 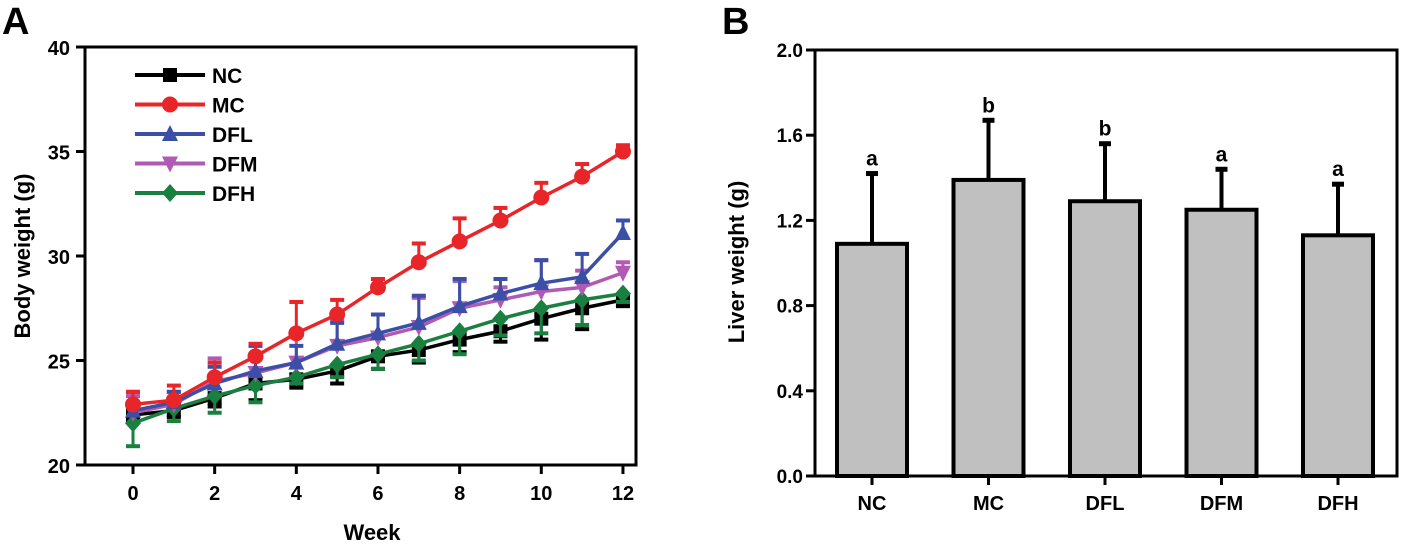 What do you see at coordinates (15, 22) in the screenshot?
I see `panel-a-label: A` at bounding box center [15, 22].